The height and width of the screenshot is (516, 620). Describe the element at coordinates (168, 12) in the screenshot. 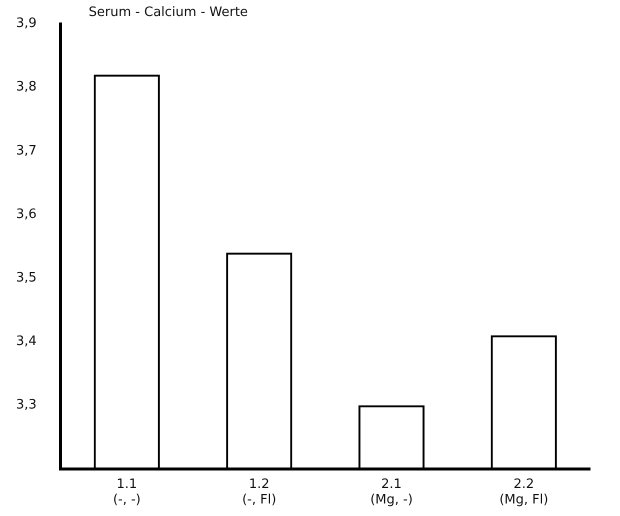

I see `chart-title: Serum - Calcium - Werte` at that location.